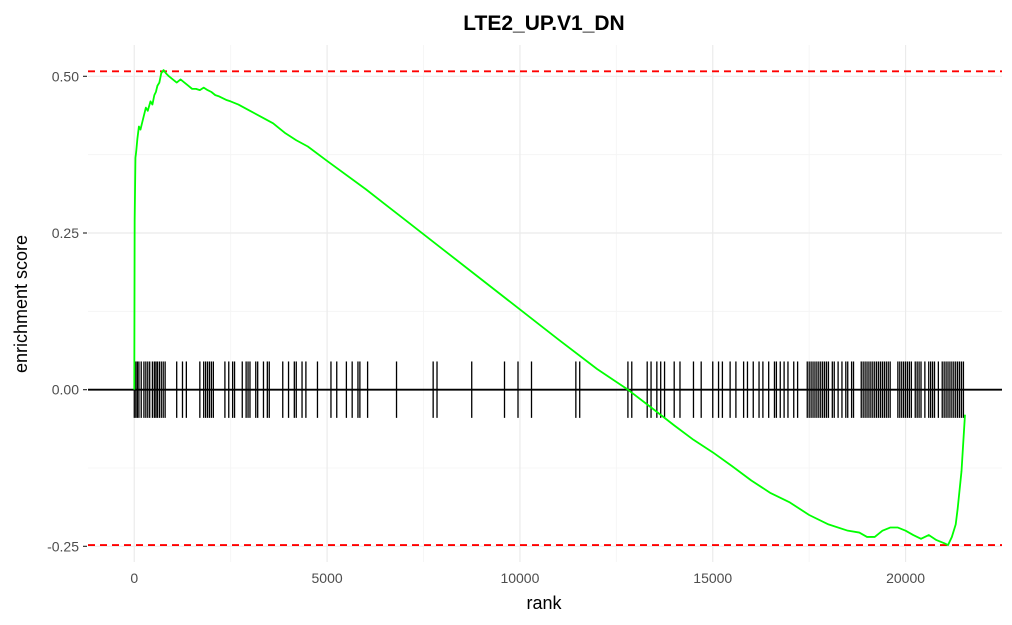 The height and width of the screenshot is (625, 1012). What do you see at coordinates (543, 23) in the screenshot?
I see `chart-title: LTE2_UP.V1_DN` at bounding box center [543, 23].